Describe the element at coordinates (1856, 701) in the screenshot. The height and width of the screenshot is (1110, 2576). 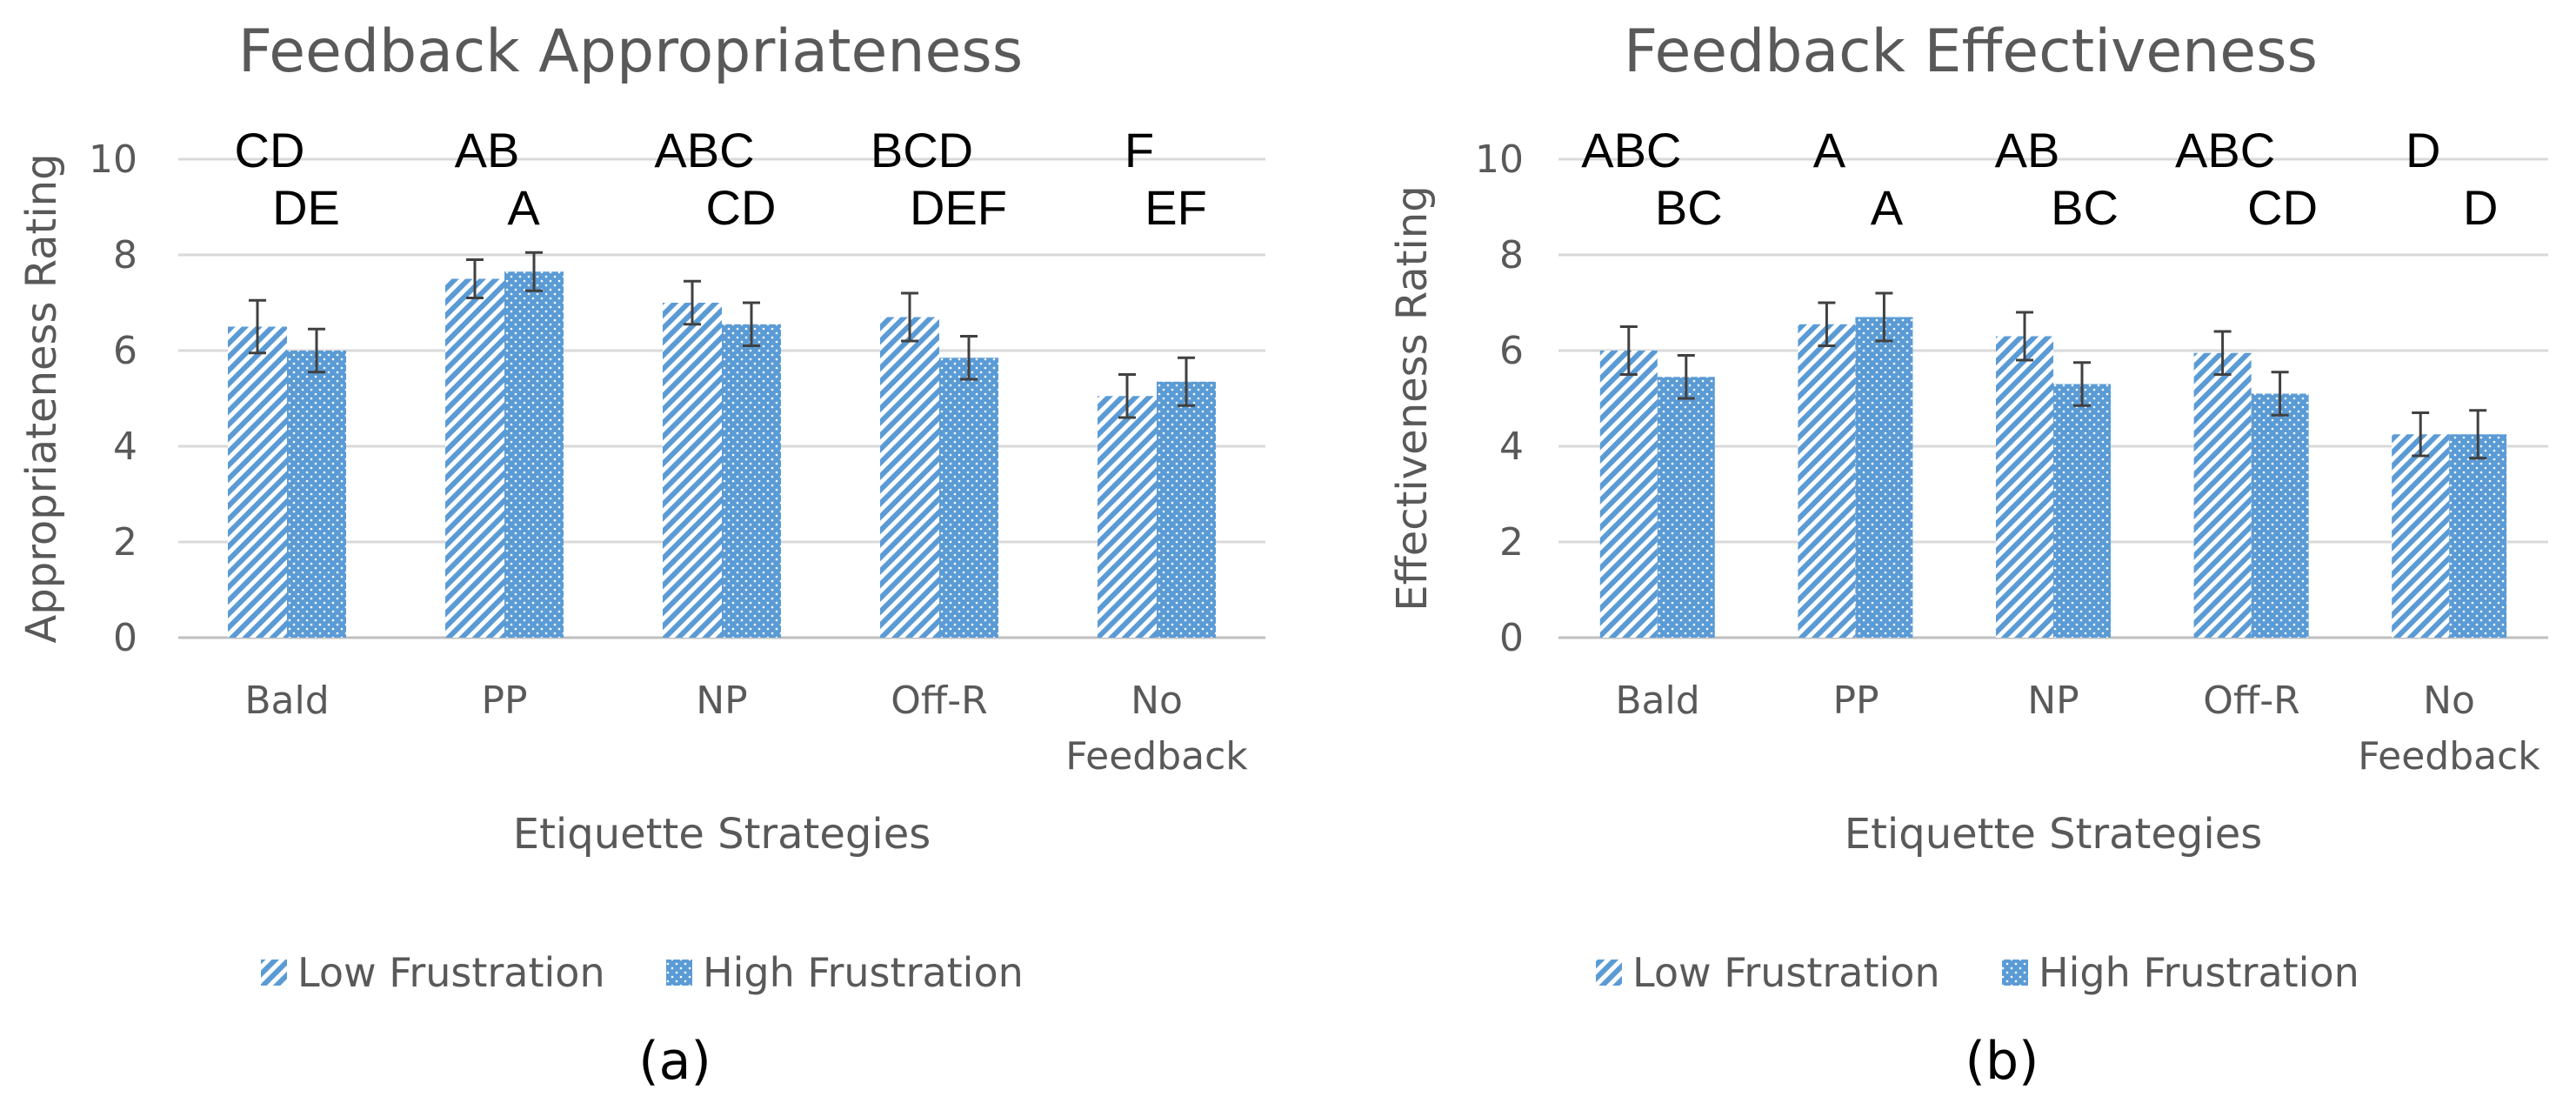
I see `x-tick-b-pp: PP` at that location.